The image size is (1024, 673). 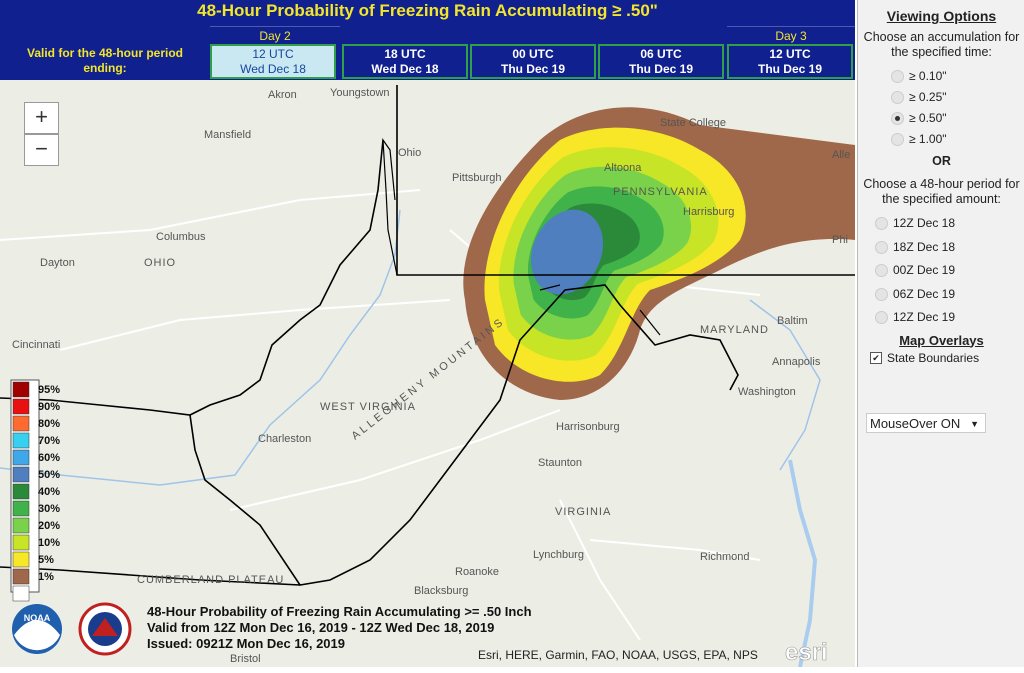 What do you see at coordinates (796, 362) in the screenshot?
I see `place-label: Annapolis` at bounding box center [796, 362].